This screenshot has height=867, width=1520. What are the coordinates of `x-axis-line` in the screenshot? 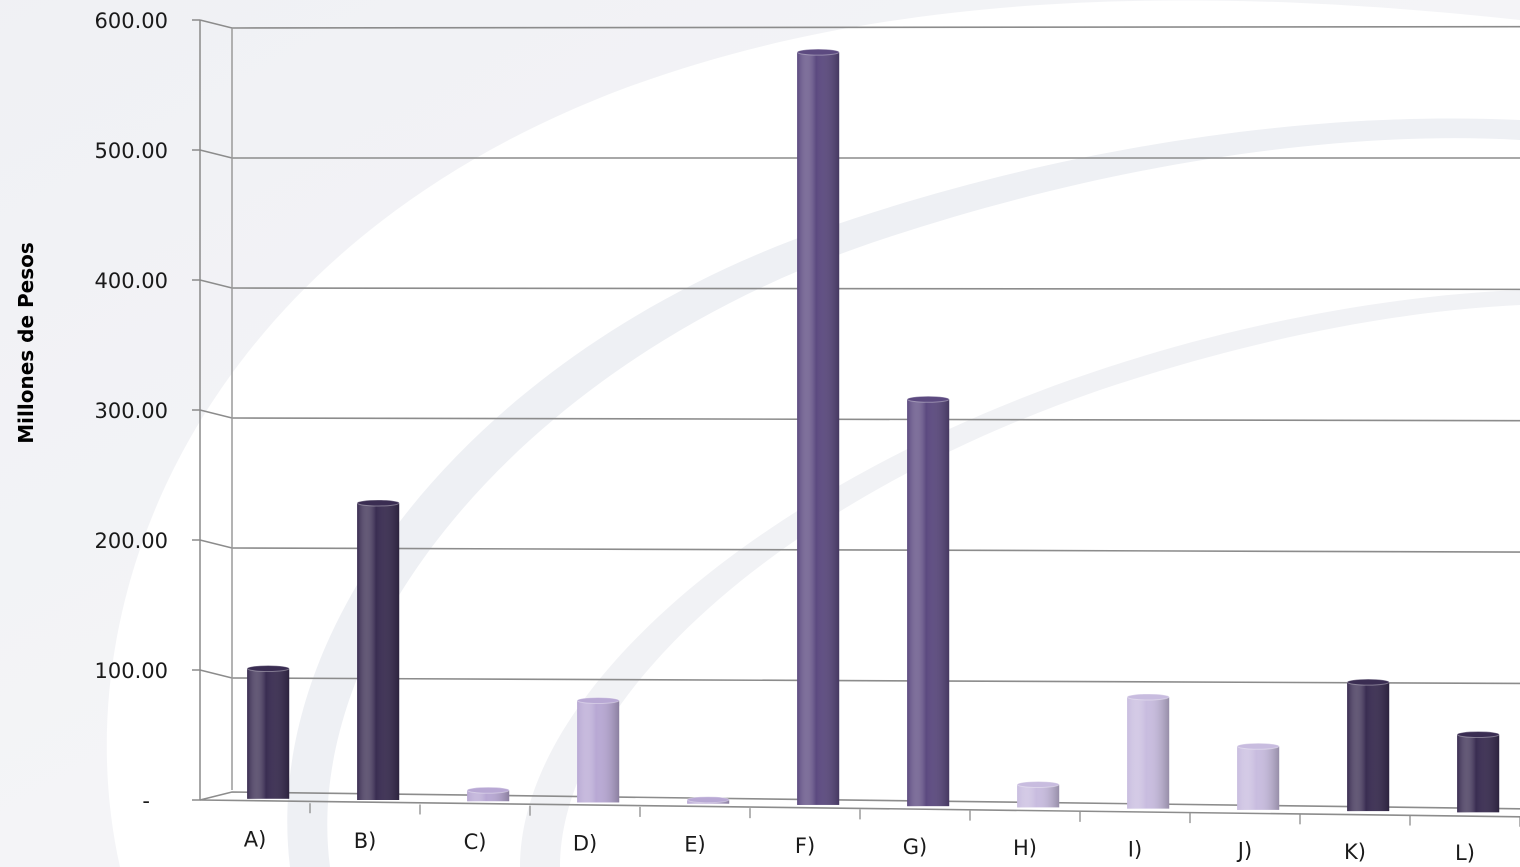 It's located at (859, 800).